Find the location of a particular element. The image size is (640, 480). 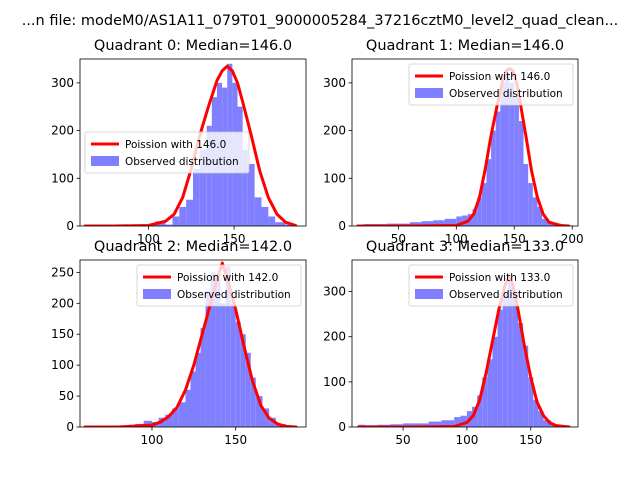

x-tick-label: 50 is located at coordinates (402, 440).